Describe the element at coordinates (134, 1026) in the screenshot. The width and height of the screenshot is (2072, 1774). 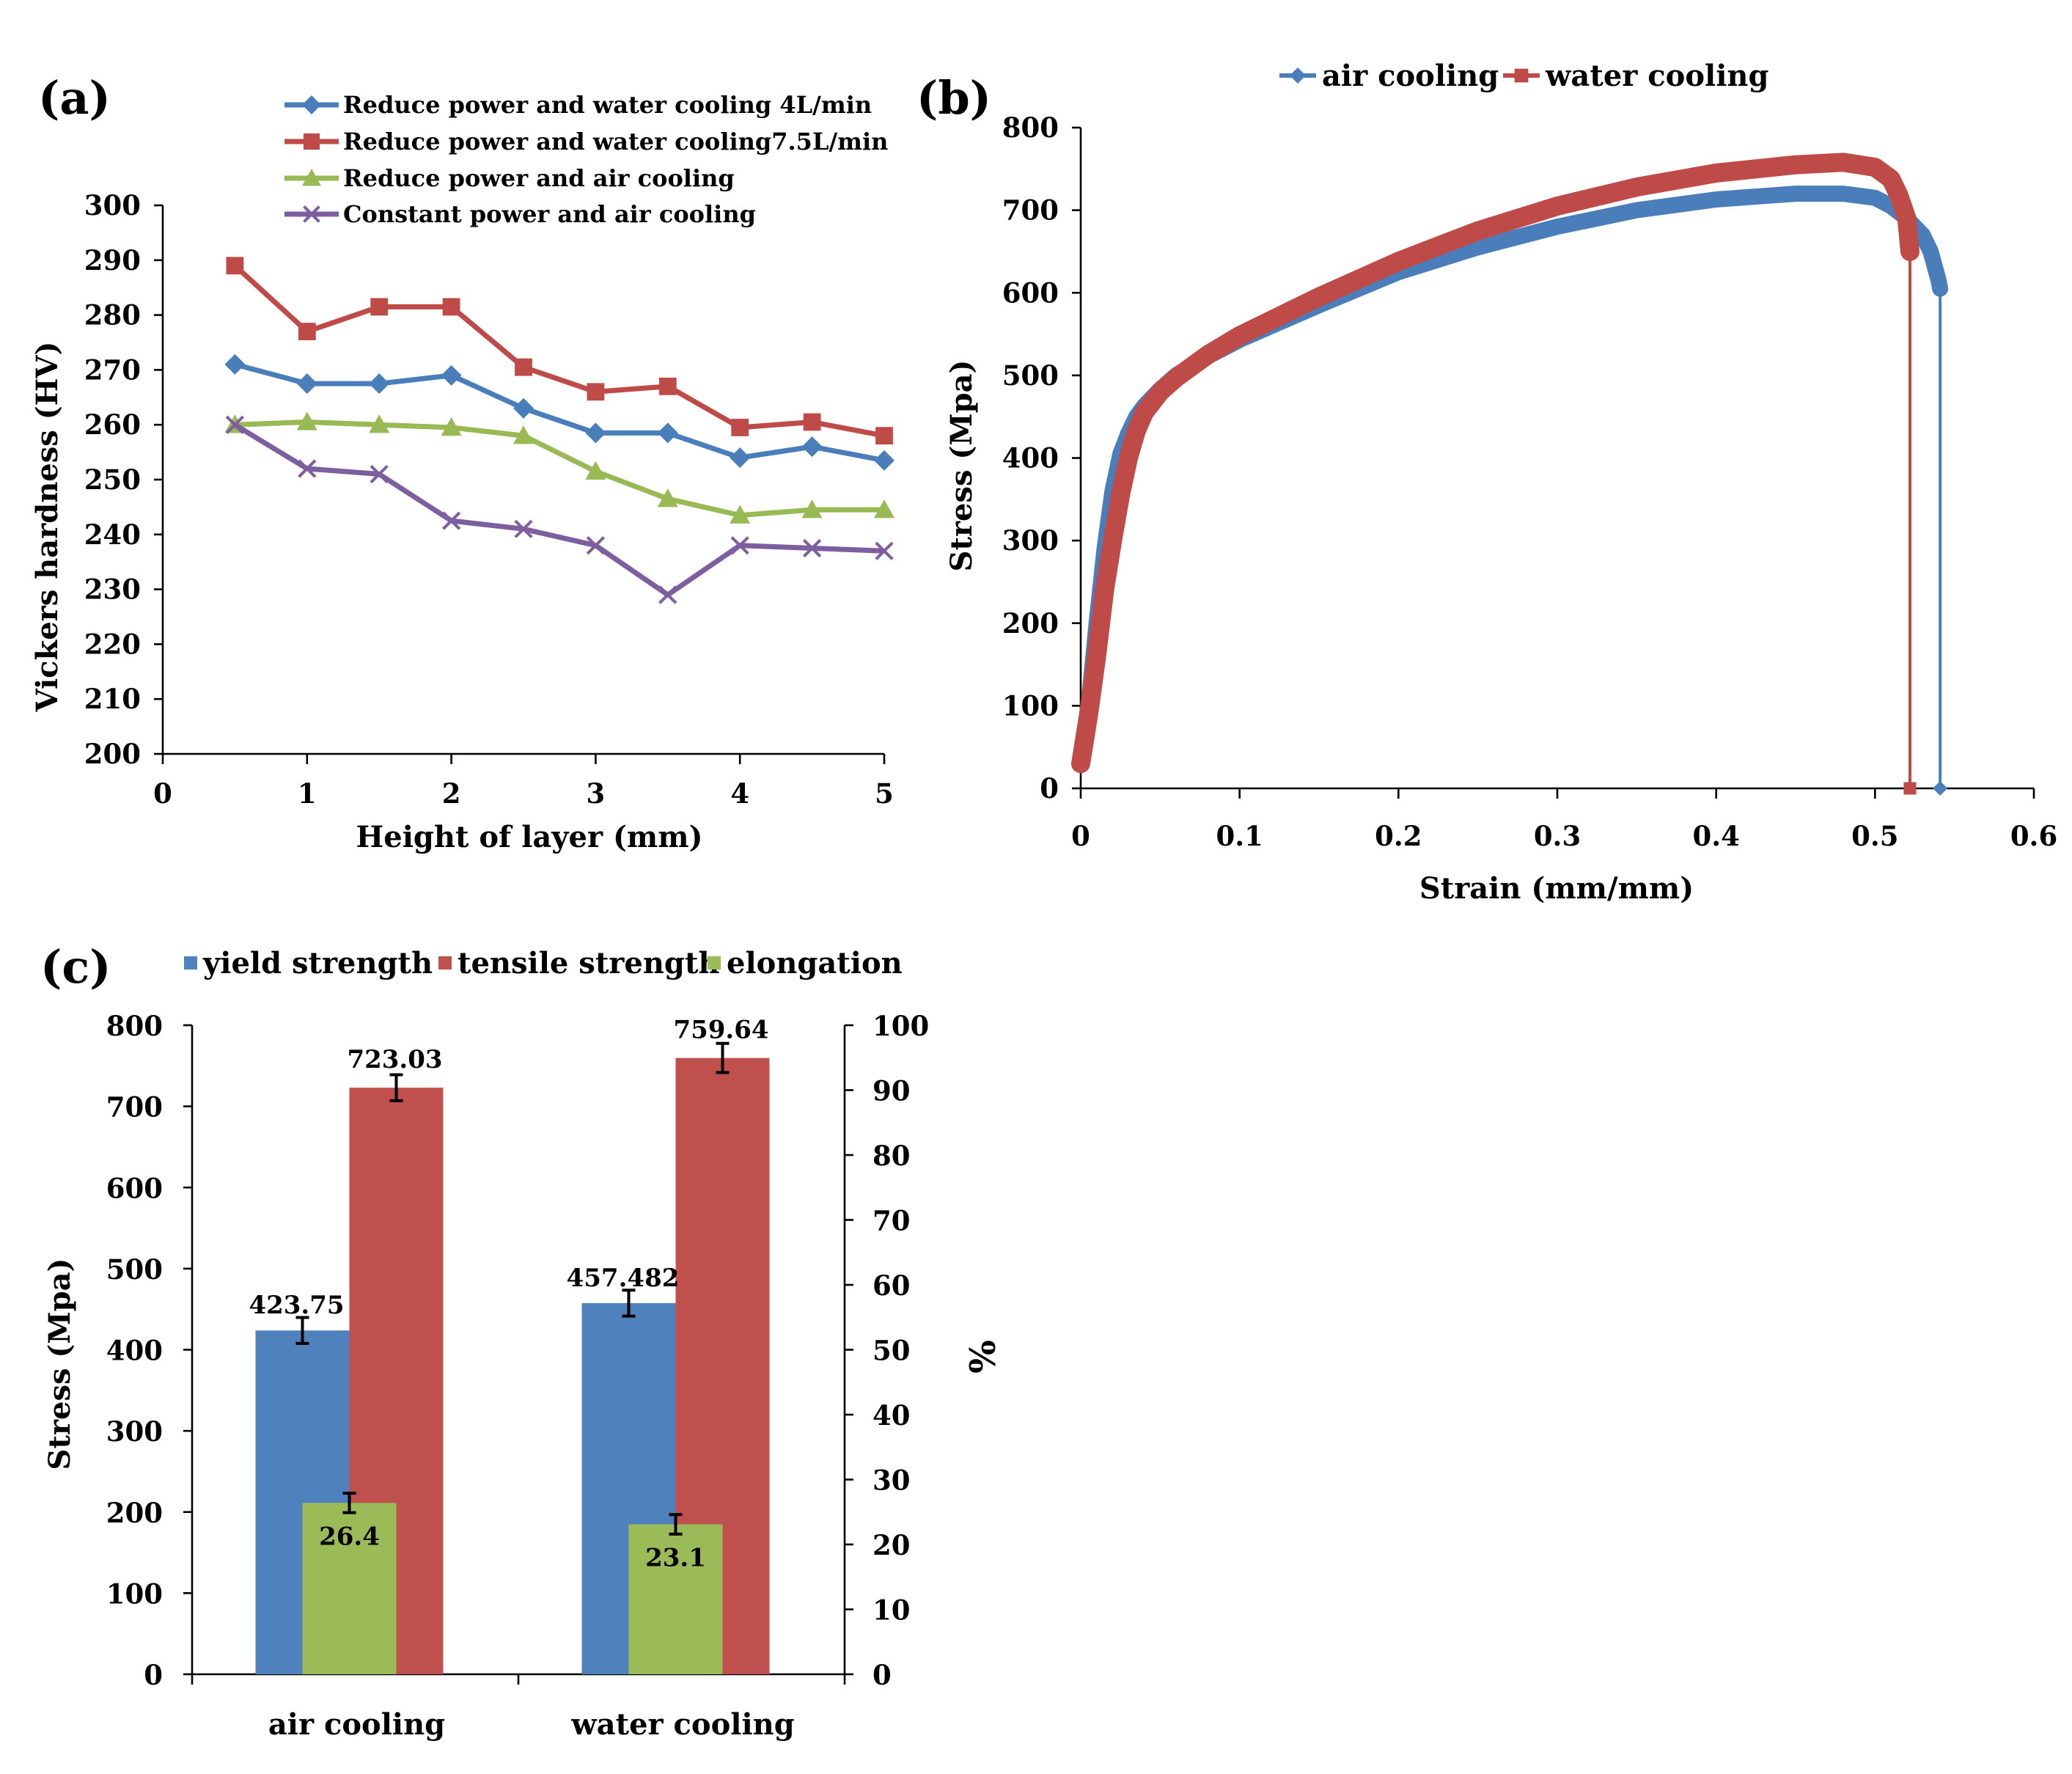
I see `panel-c-left-y-tick-label: 800` at that location.